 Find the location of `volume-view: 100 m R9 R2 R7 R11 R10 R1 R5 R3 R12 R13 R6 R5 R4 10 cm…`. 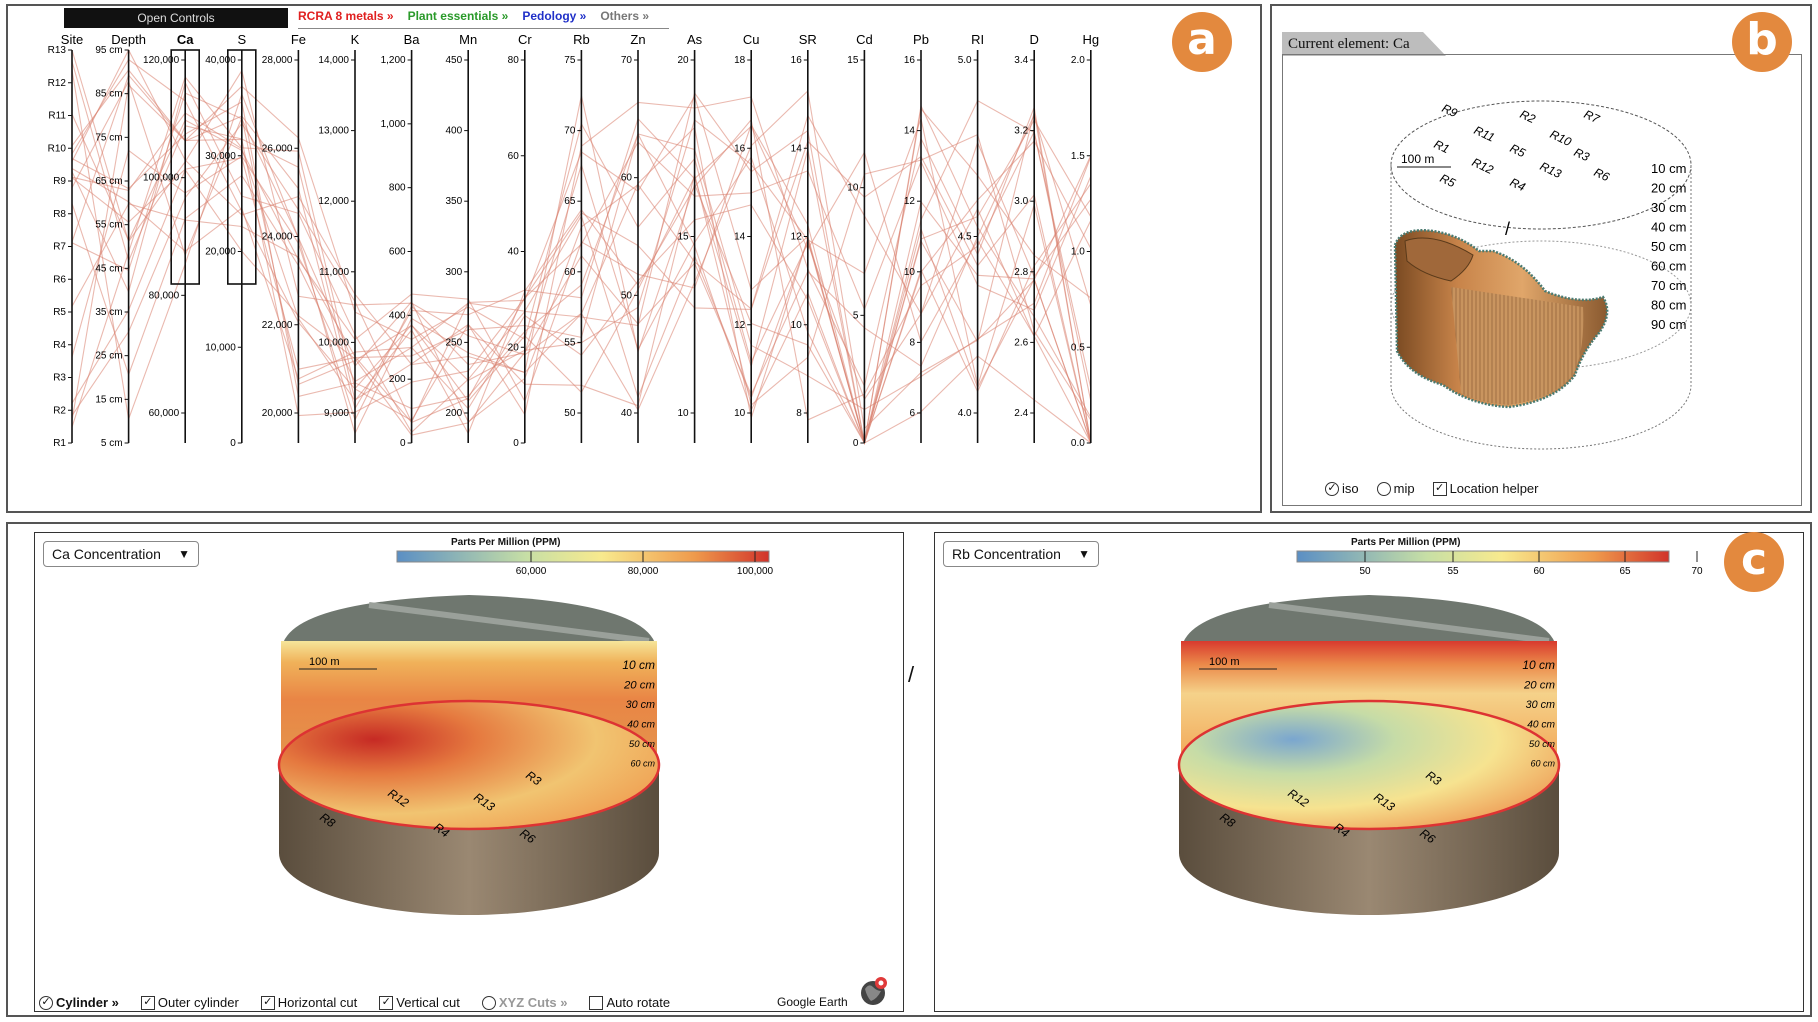

volume-view: 100 m R9 R2 R7 R11 R10 R1 R5 R3 R12 R13 R6 R5 R4 10 cm… is located at coordinates (1542, 280).